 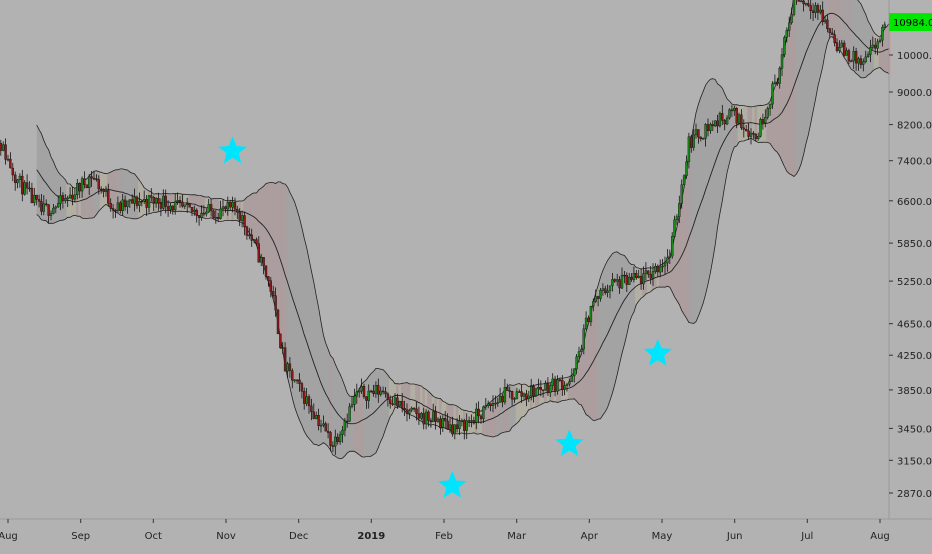 What do you see at coordinates (445, 530) in the screenshot?
I see `time-axis: Aug Sep Oct Nov Dec 2019 Feb Mar Apr May Jun Jul Aug` at bounding box center [445, 530].